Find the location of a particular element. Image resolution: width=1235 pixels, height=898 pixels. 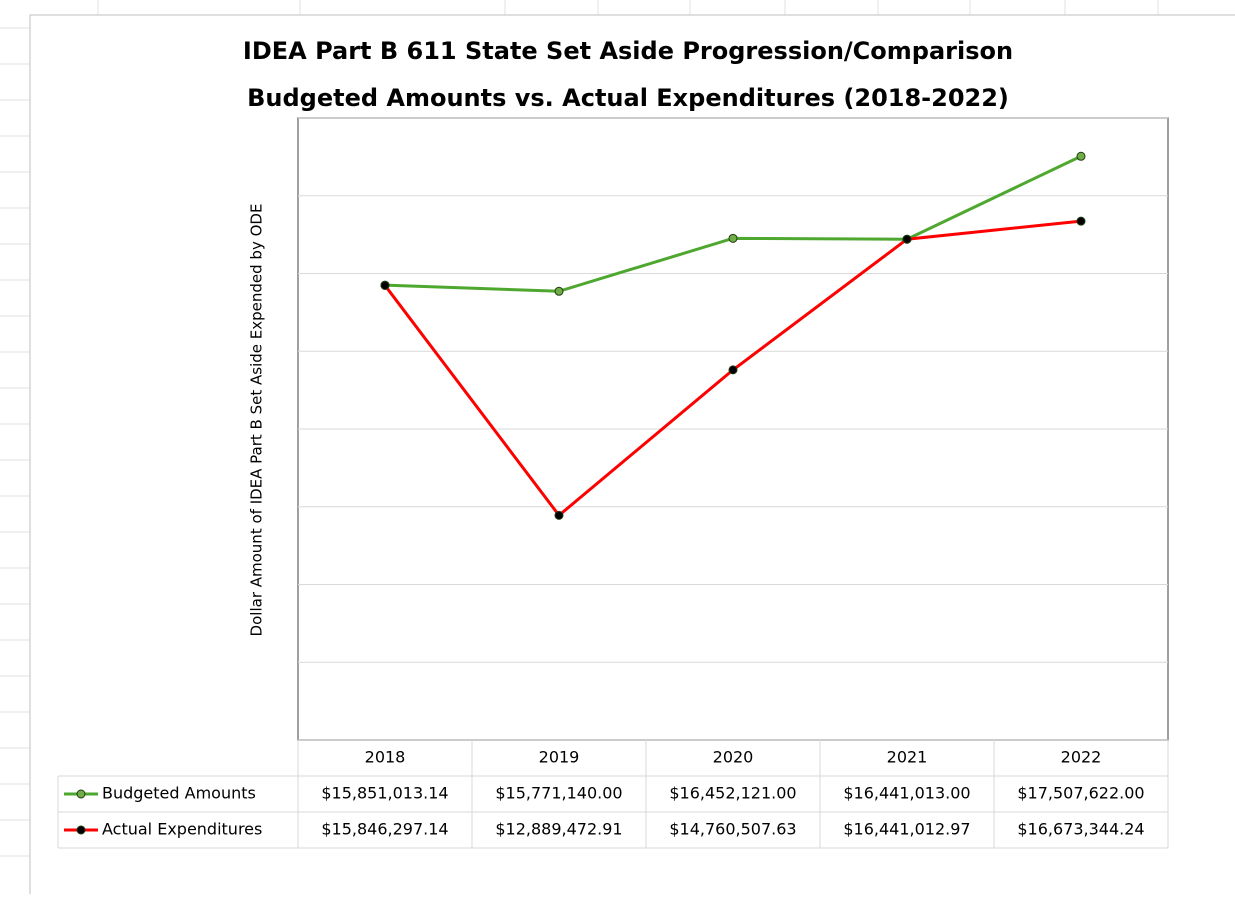

table-value: $12,889,472.91 is located at coordinates (558, 829).